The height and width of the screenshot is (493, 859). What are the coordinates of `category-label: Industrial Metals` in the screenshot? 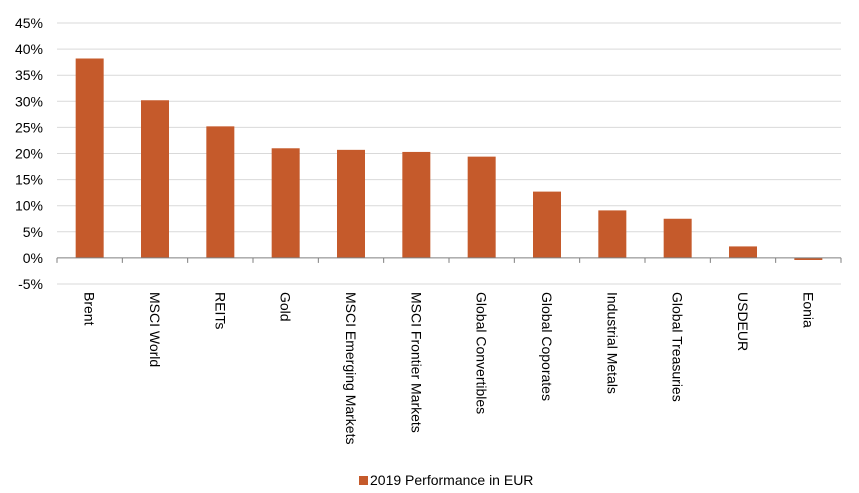 It's located at (612, 343).